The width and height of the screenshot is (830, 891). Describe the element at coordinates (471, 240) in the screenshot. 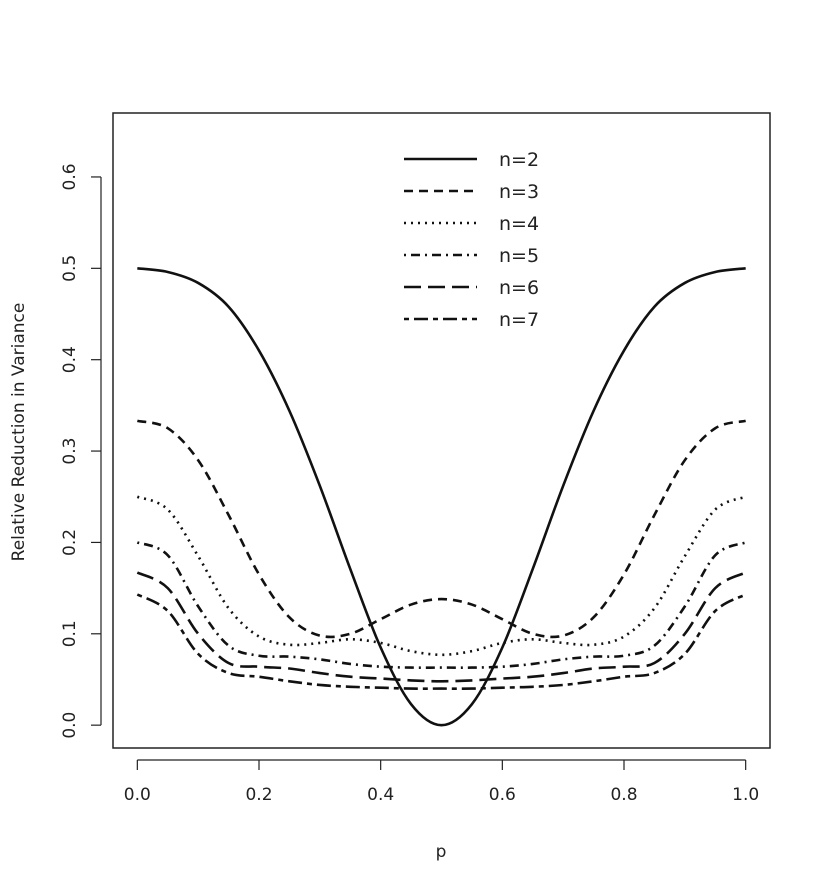

I see `legend: n=2 n=3 n=4 n=5 n=6 n=7` at that location.